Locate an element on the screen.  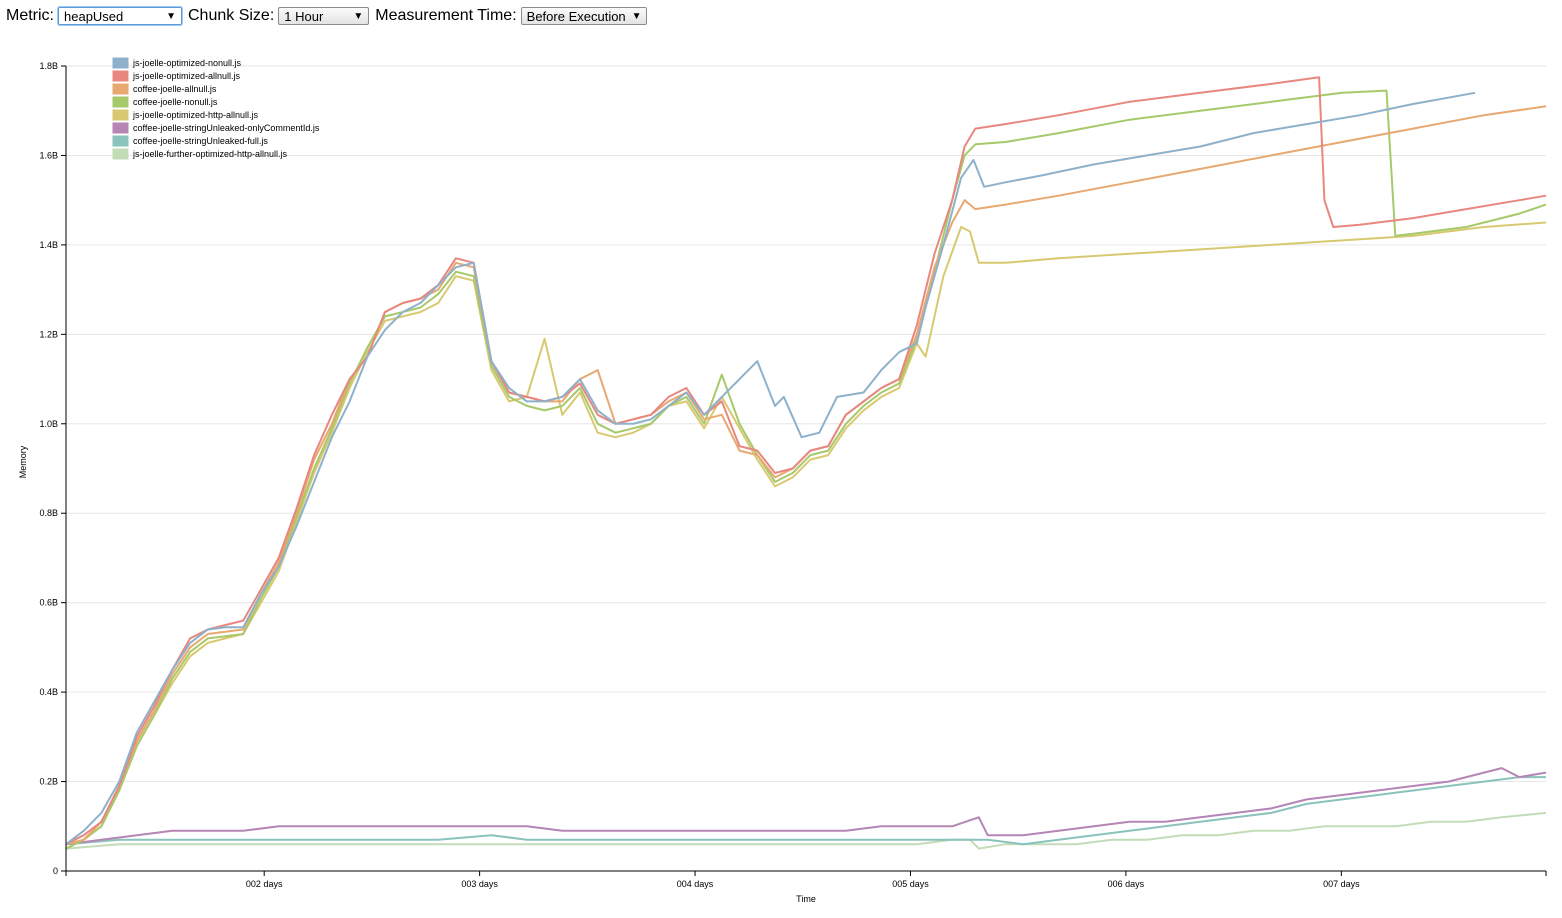
chunk-size-select: 1 Hour ▼ is located at coordinates (324, 16).